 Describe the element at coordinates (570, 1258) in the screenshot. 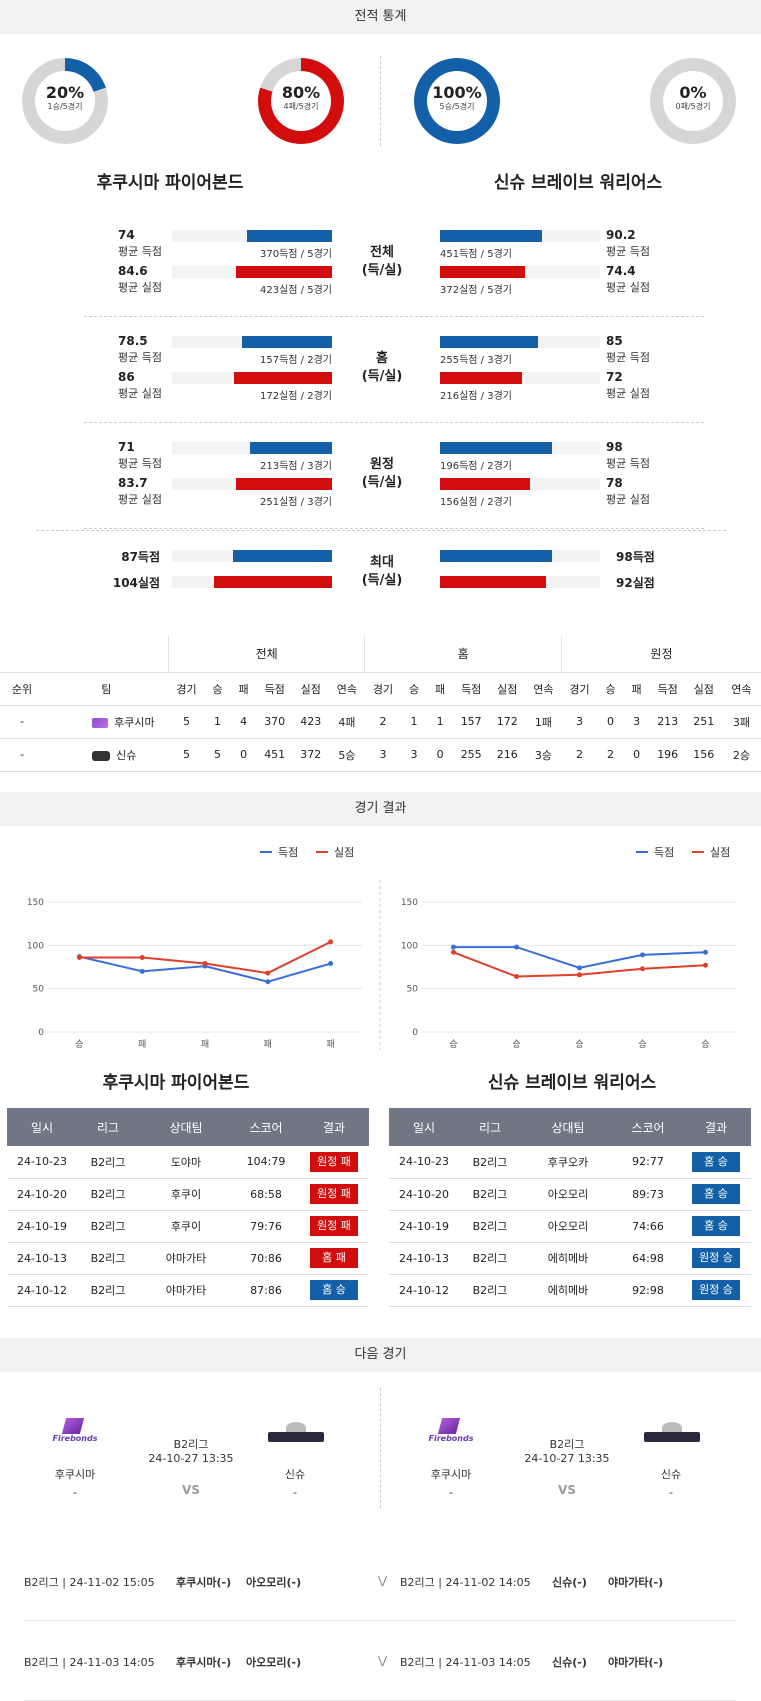

I see `results-row: 24-10-13 B2리그 에히메바 64:98 원정 승` at that location.